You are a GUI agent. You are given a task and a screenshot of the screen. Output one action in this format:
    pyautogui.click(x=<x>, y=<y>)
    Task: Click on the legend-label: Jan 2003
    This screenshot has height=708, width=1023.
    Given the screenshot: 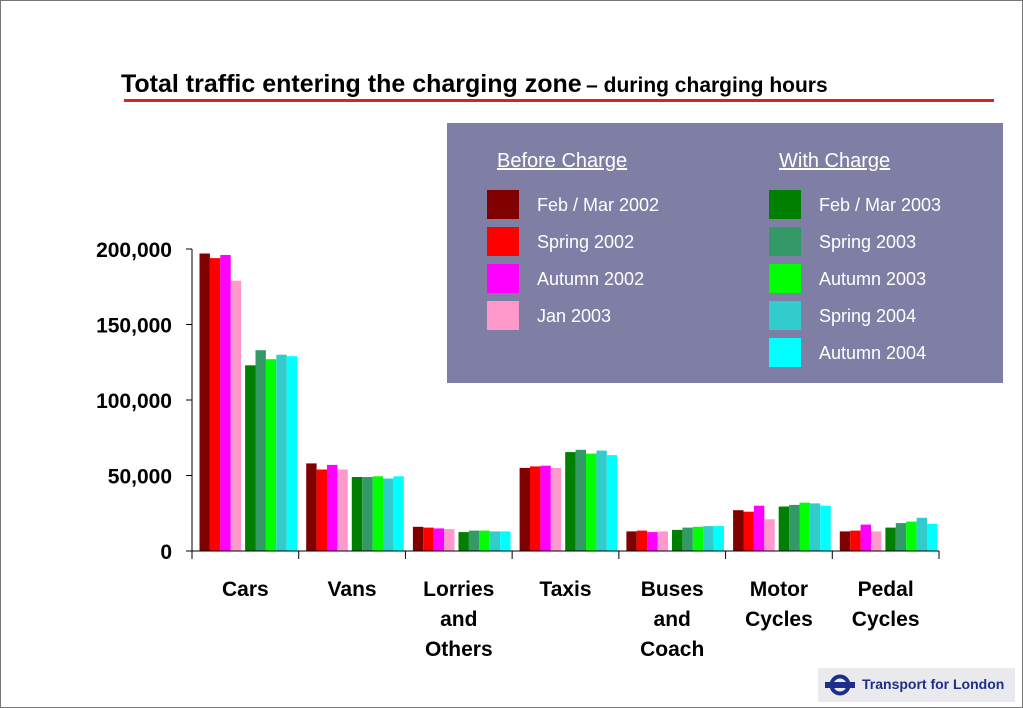 What is the action you would take?
    pyautogui.click(x=574, y=316)
    